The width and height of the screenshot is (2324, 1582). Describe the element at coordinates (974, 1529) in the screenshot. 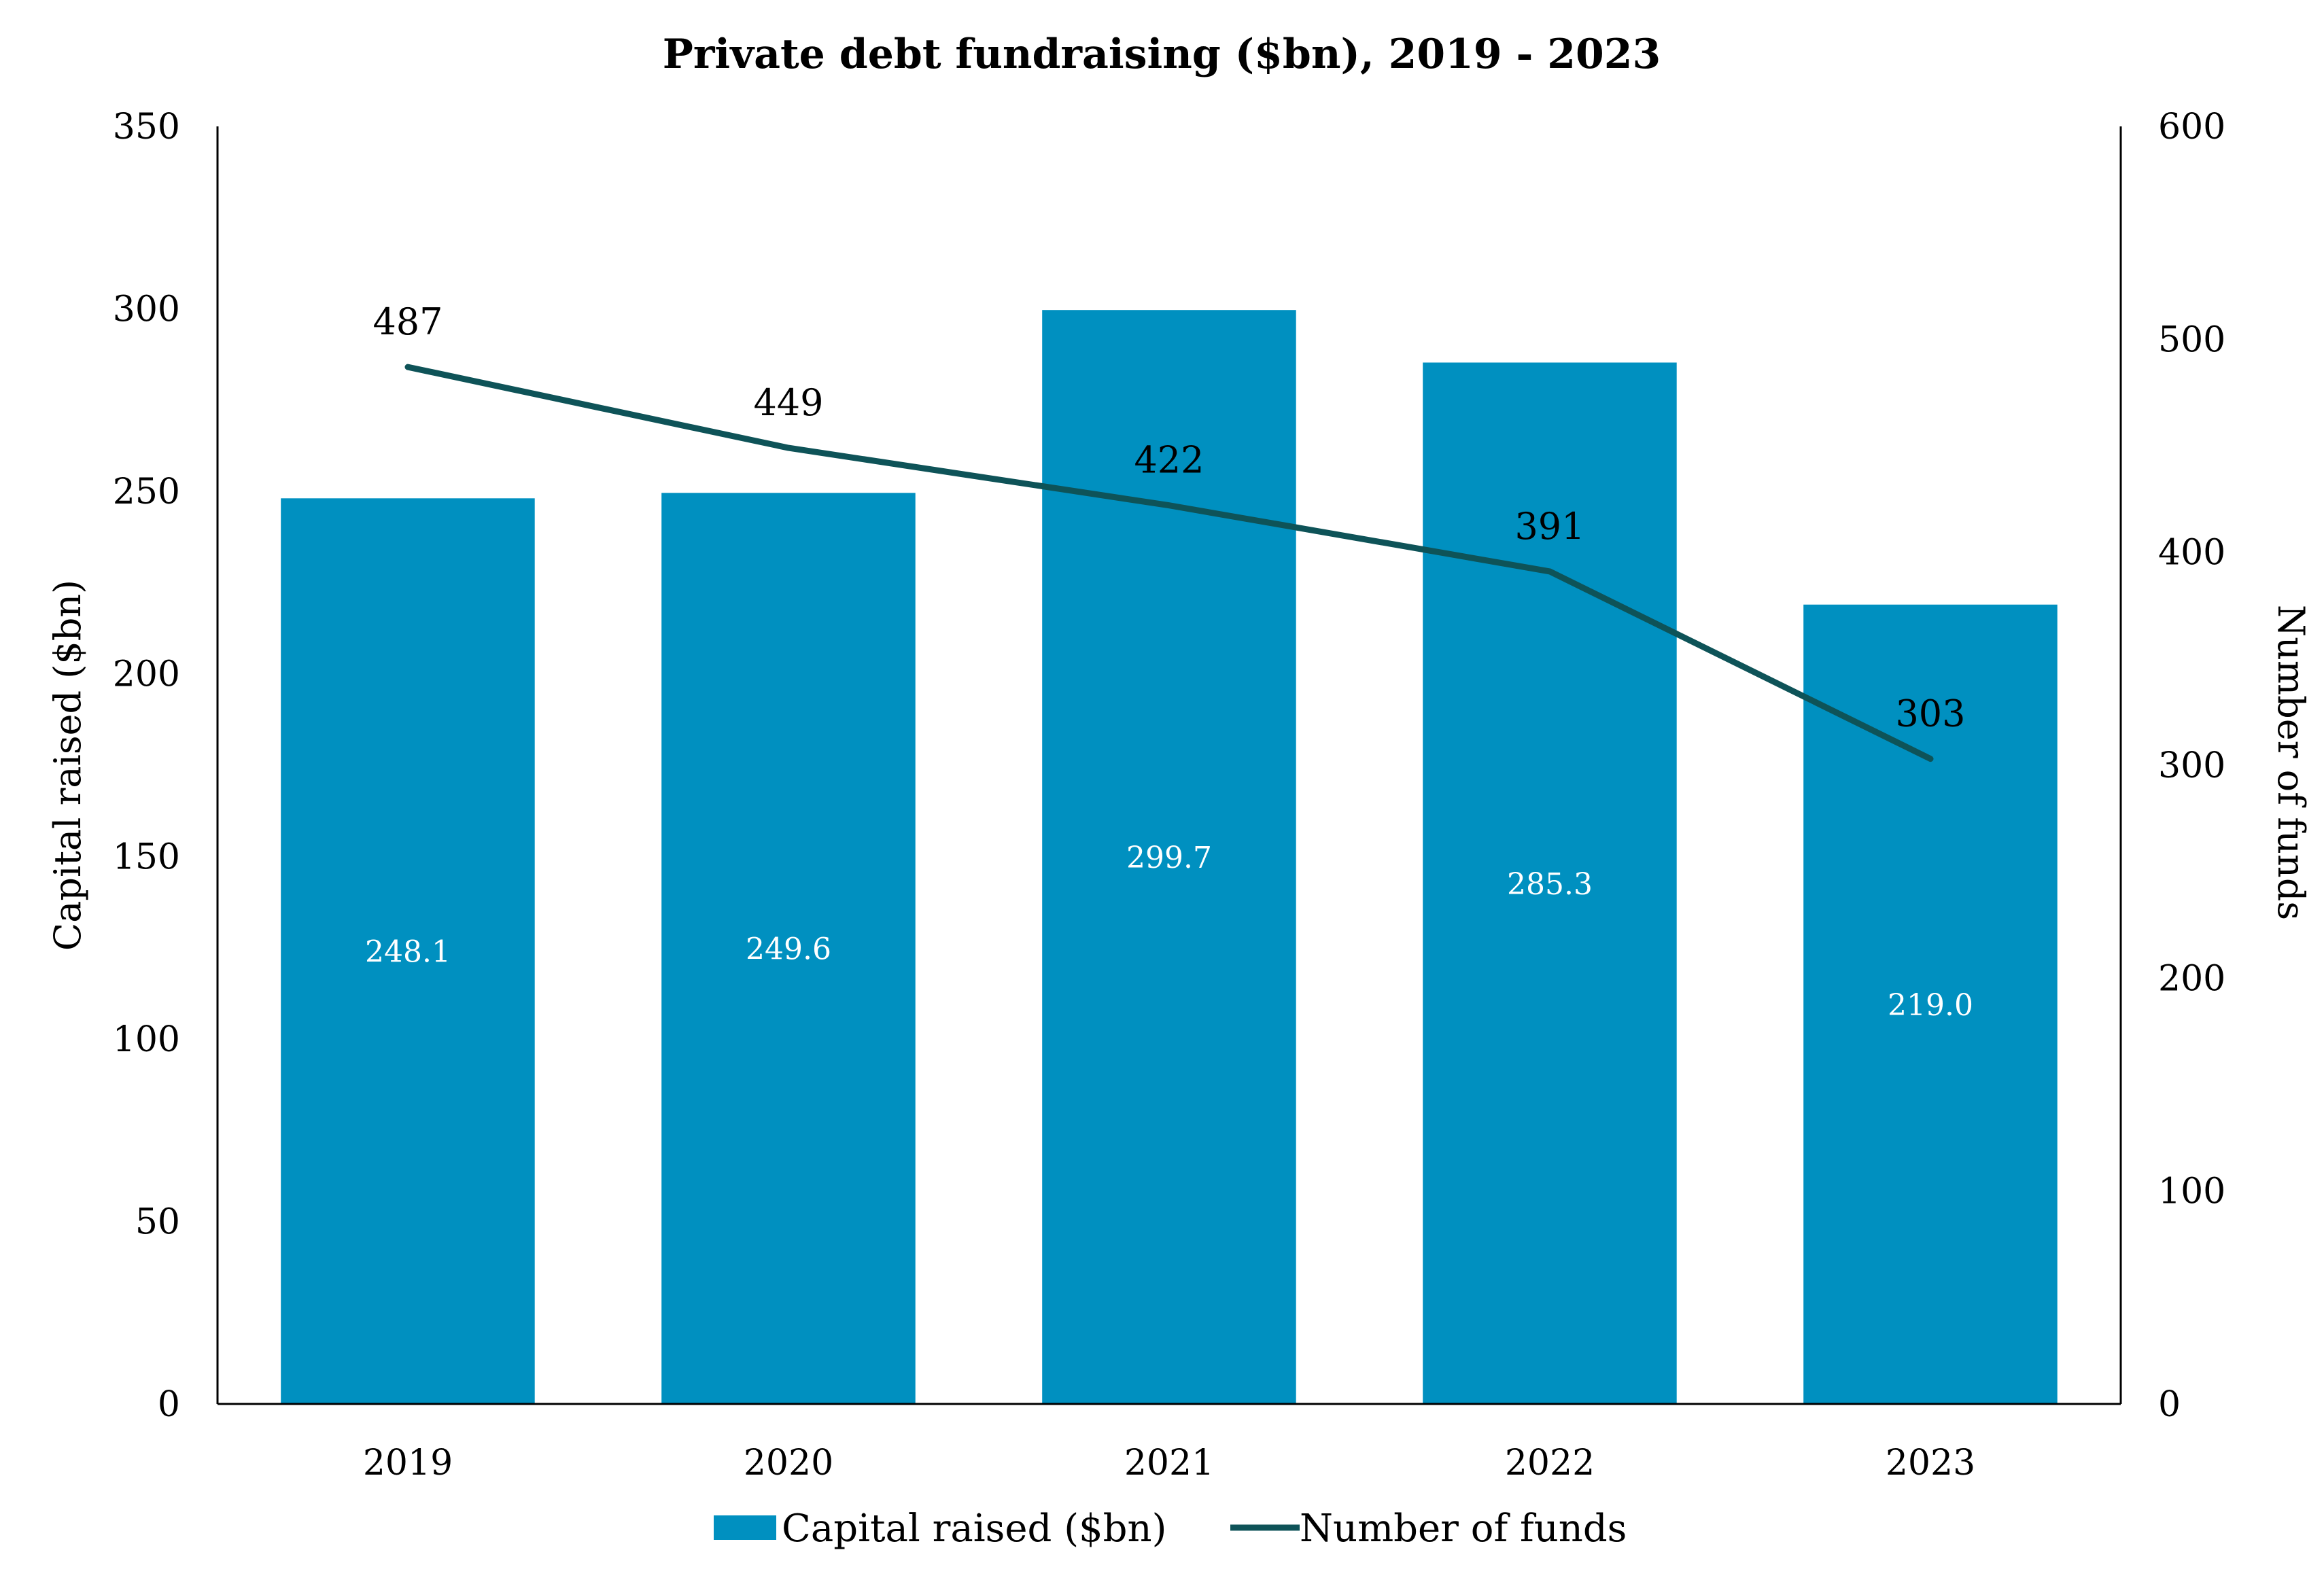

I see `legend-label-capital-raised: Capital raised ($bn)` at that location.